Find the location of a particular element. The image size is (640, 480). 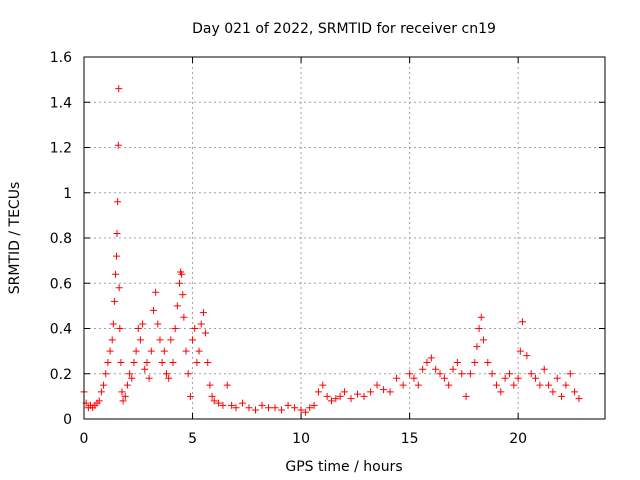

y-tick-label: 0.2 is located at coordinates (61, 375).